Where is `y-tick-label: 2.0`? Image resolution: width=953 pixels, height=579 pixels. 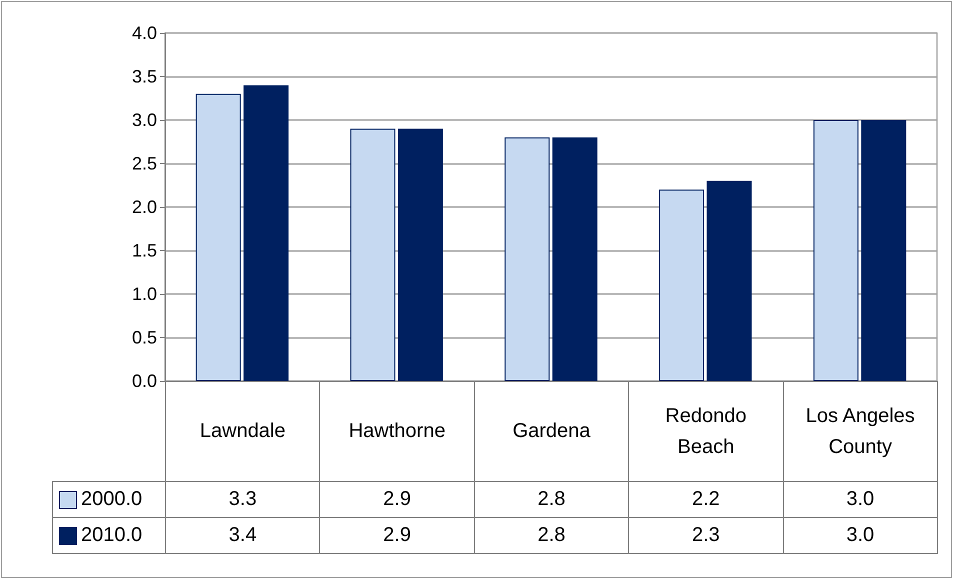 y-tick-label: 2.0 is located at coordinates (144, 207).